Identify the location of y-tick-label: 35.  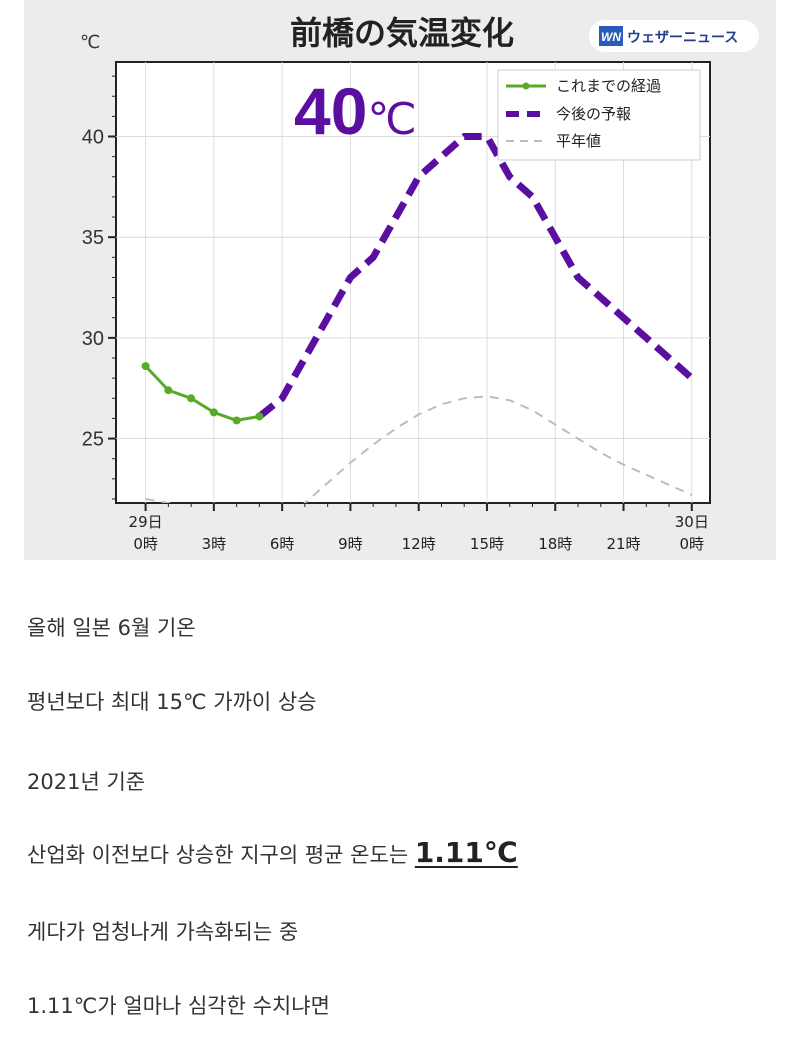
(93, 238).